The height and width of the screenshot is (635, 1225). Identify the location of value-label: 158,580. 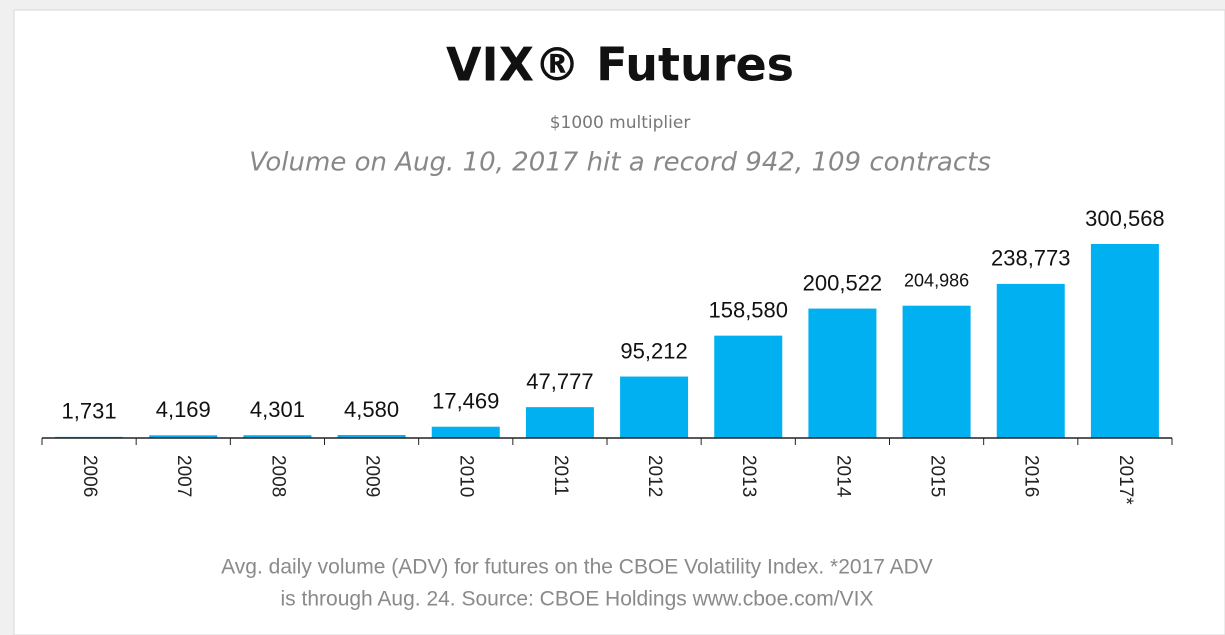
(748, 309).